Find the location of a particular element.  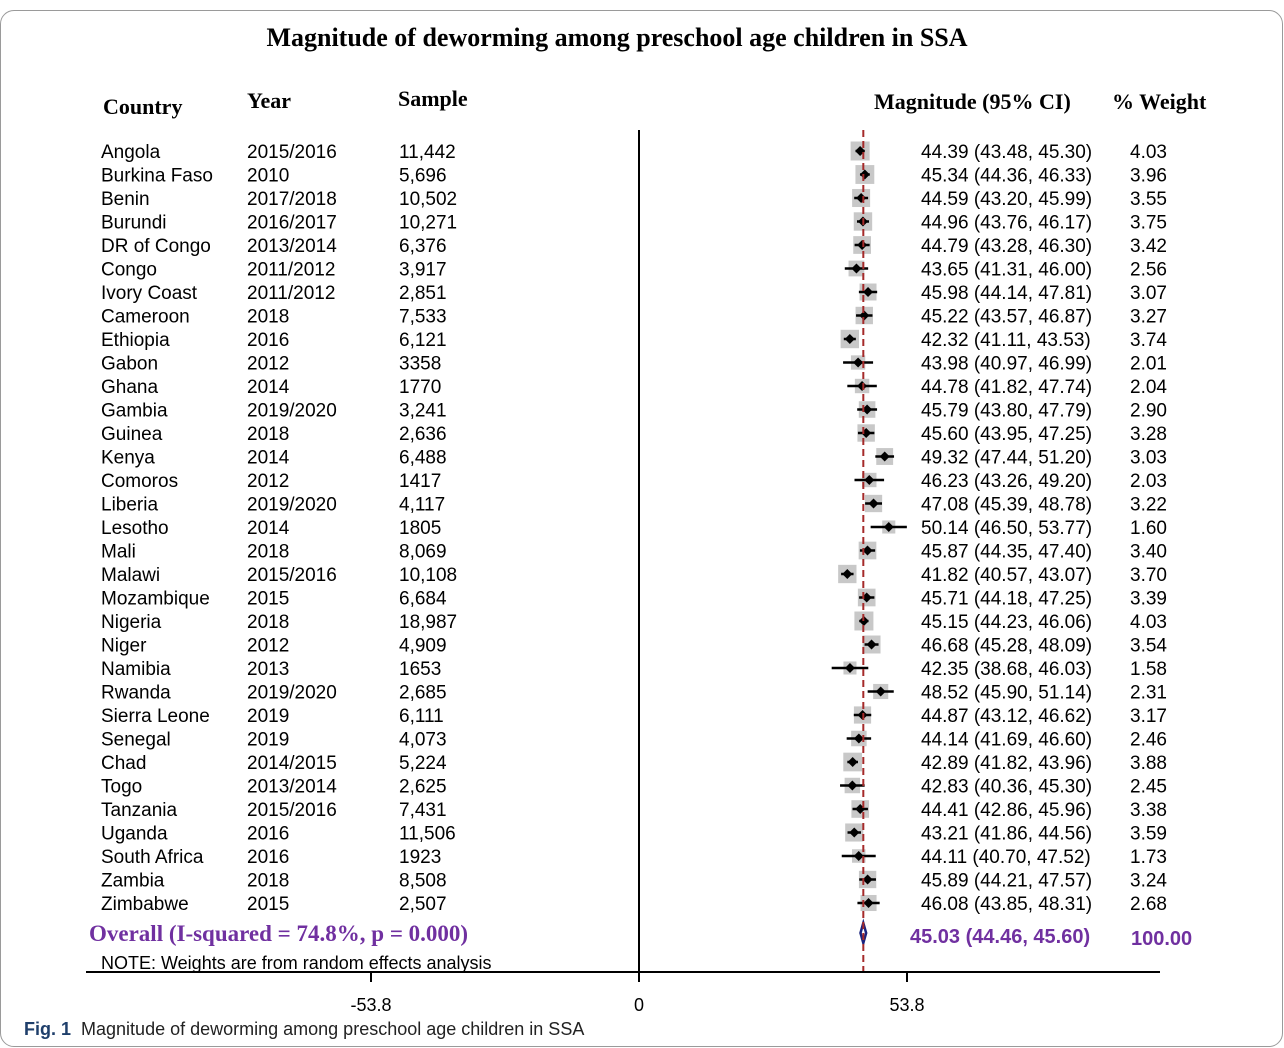

row-country: Comoros is located at coordinates (139, 481).